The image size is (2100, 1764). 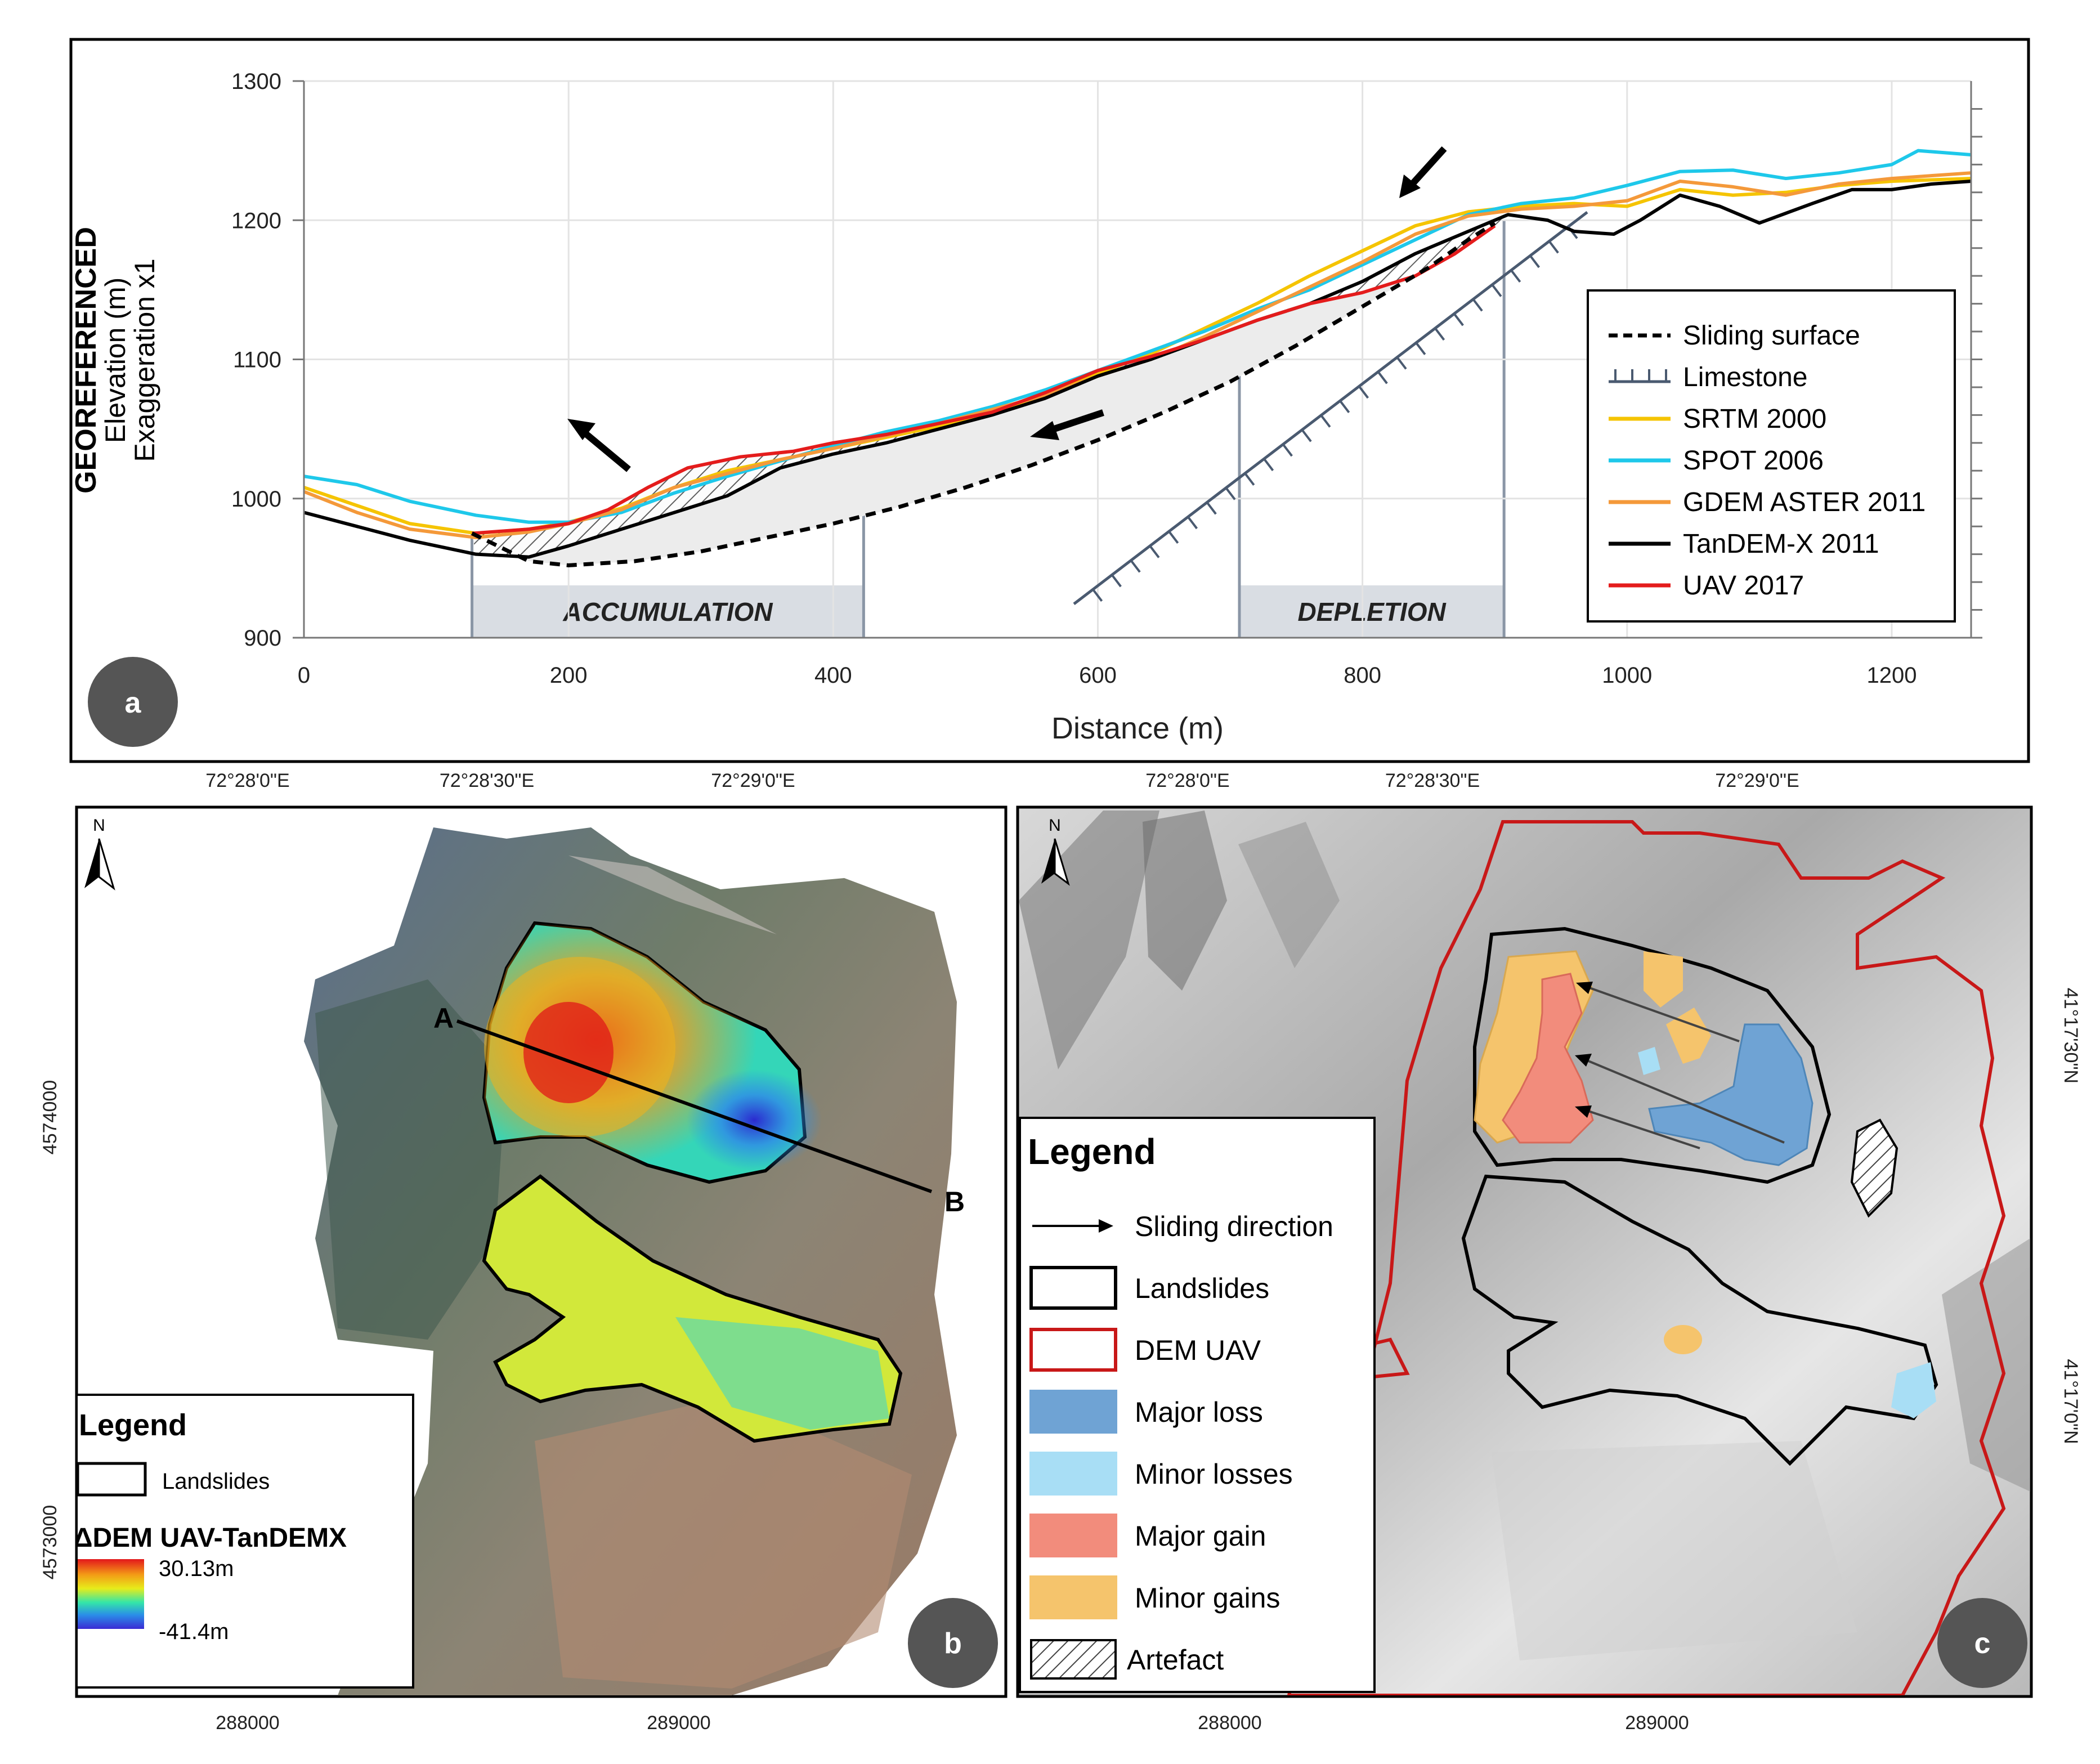 I want to click on b-legend-ramp-min: -41.4m, so click(x=194, y=1631).